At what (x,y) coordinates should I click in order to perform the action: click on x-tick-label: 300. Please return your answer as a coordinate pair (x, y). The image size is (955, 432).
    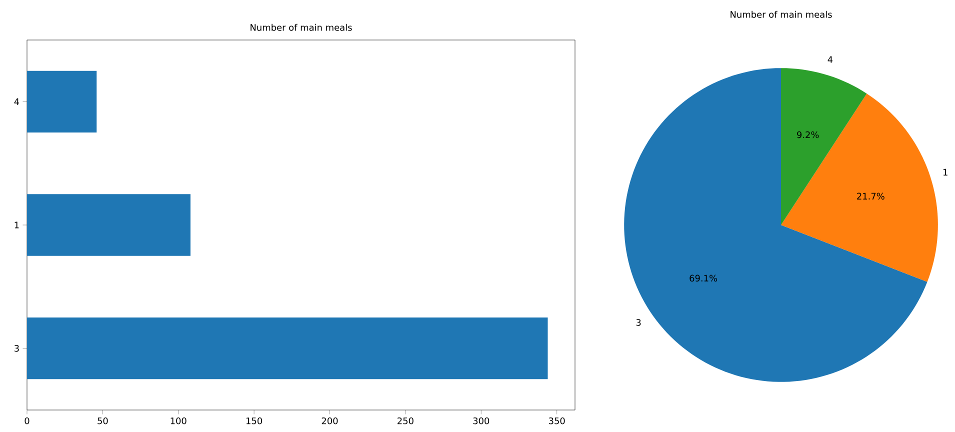
    Looking at the image, I should click on (481, 420).